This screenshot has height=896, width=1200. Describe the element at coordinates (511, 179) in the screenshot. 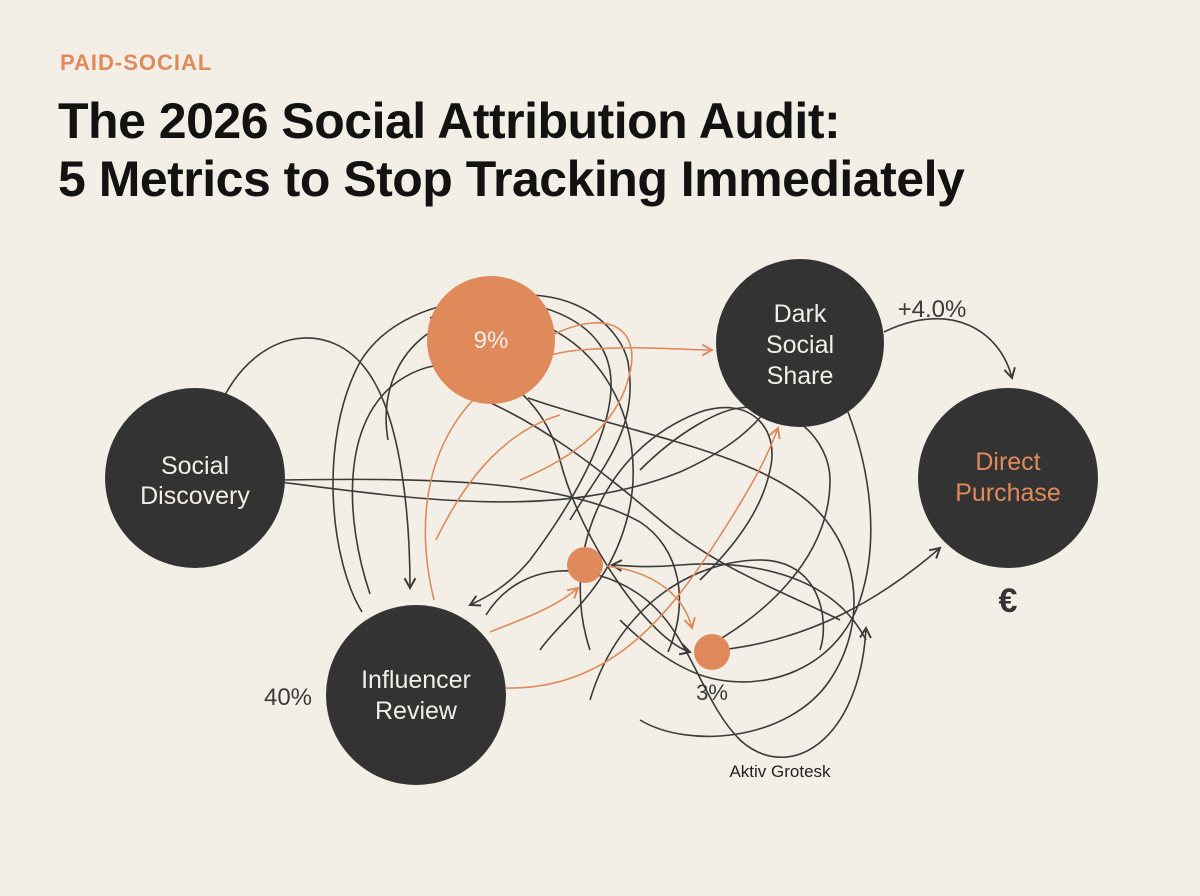

I see `title-line-2: 5 Metrics to Stop Tracking Immediately` at that location.